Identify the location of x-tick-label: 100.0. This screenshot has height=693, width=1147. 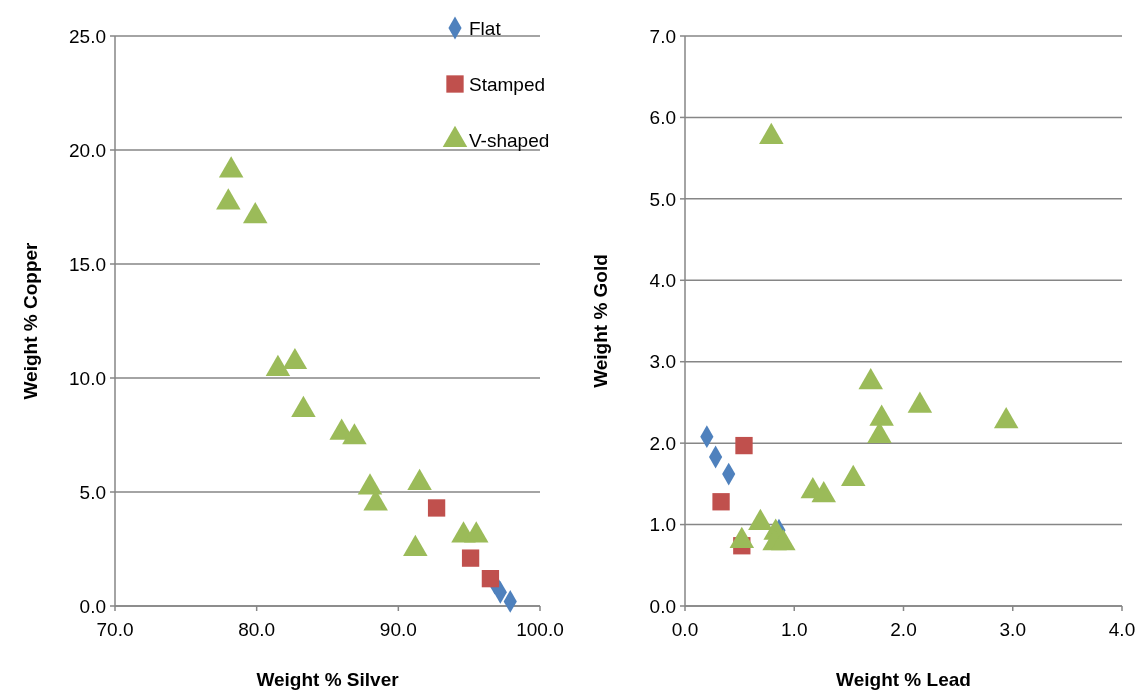
(540, 629).